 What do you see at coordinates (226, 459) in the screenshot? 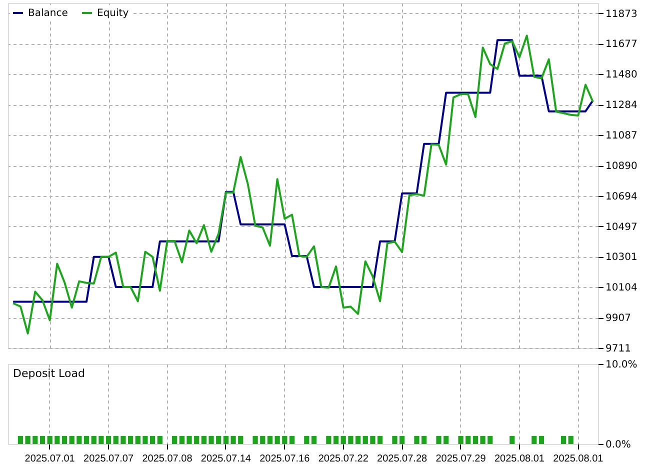
I see `x-tick-label: 2025.07.14` at bounding box center [226, 459].